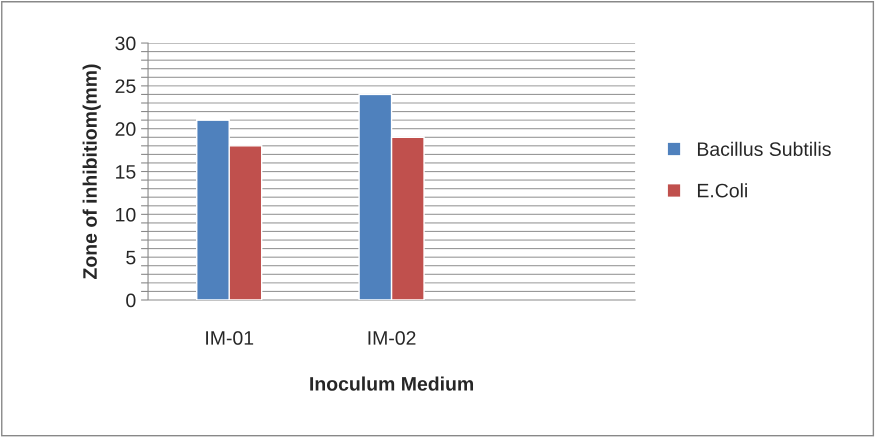 The width and height of the screenshot is (876, 437). Describe the element at coordinates (392, 338) in the screenshot. I see `x-tick-label: IM-02` at that location.